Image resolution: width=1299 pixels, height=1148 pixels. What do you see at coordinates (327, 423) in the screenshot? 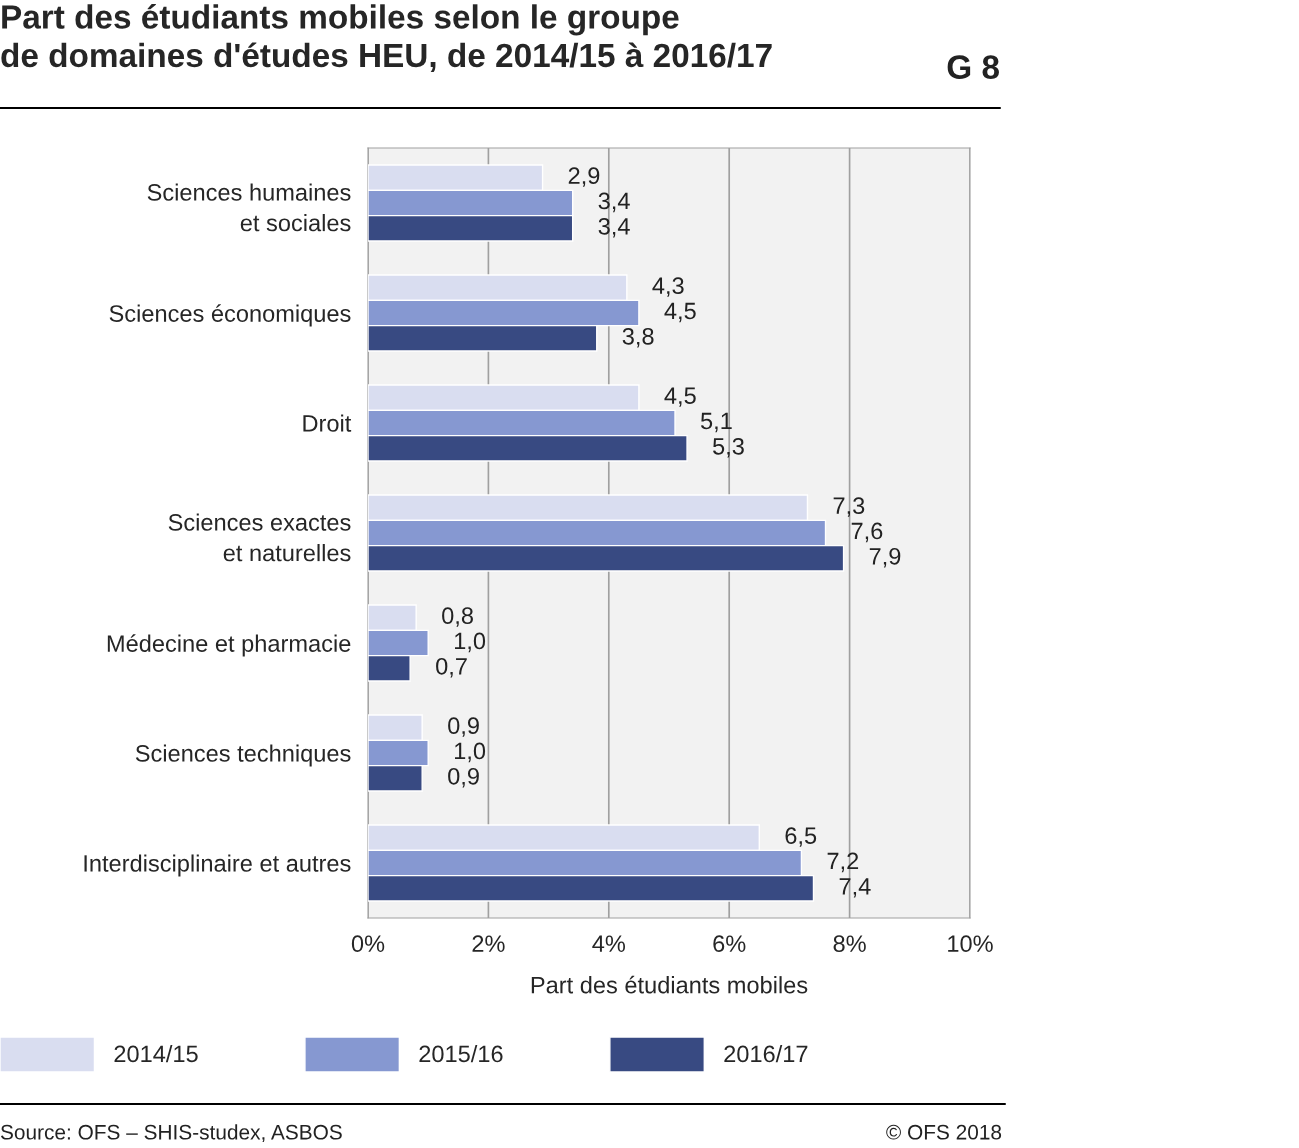
I see `y-tick-label: Droit` at bounding box center [327, 423].